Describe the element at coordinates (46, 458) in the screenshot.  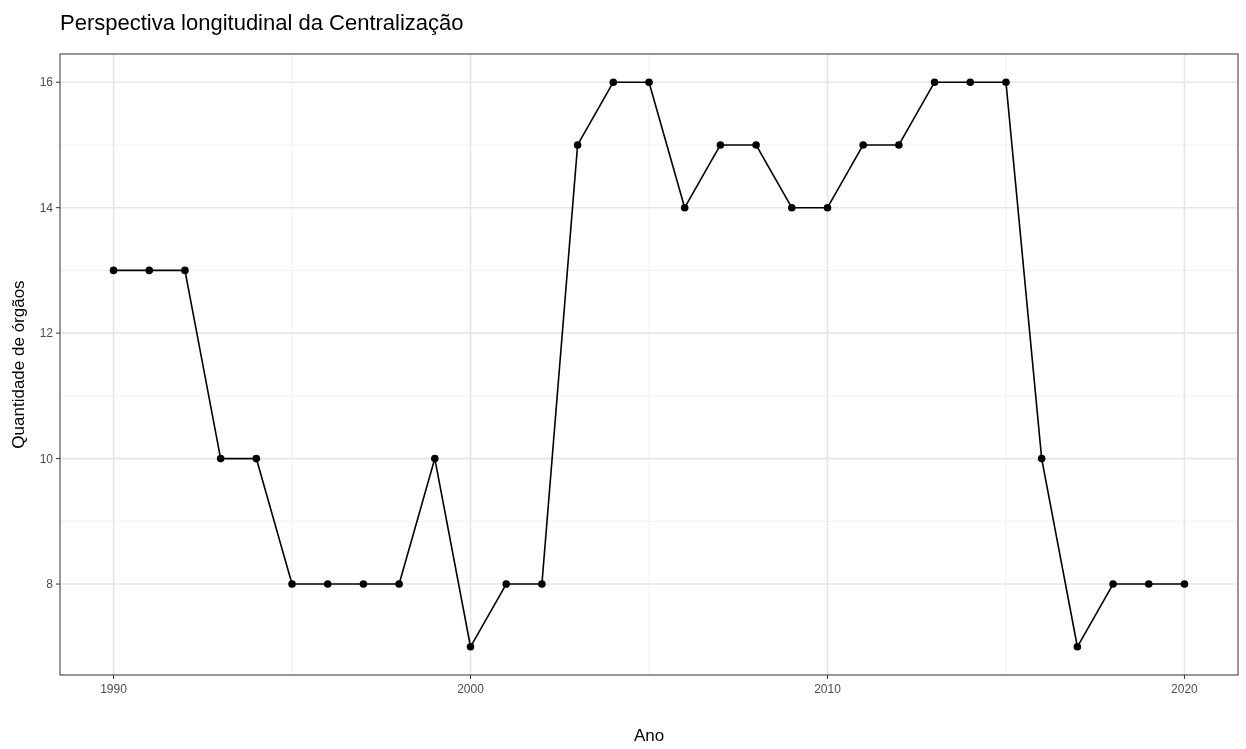
I see `y-tick-label: 10` at that location.